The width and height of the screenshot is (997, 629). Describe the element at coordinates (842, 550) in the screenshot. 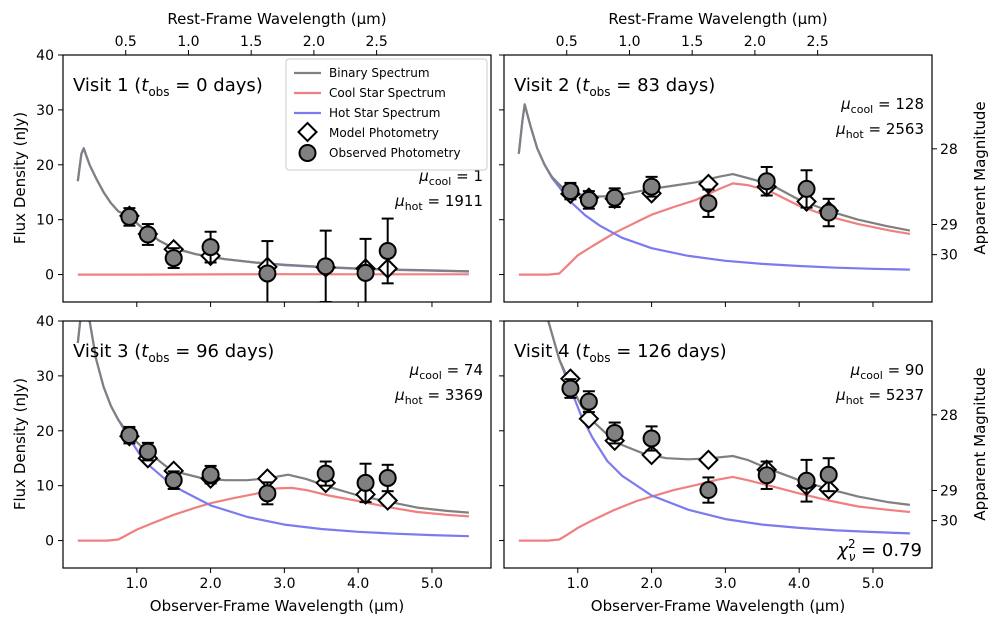

I see `chi2-symbol: χ` at that location.